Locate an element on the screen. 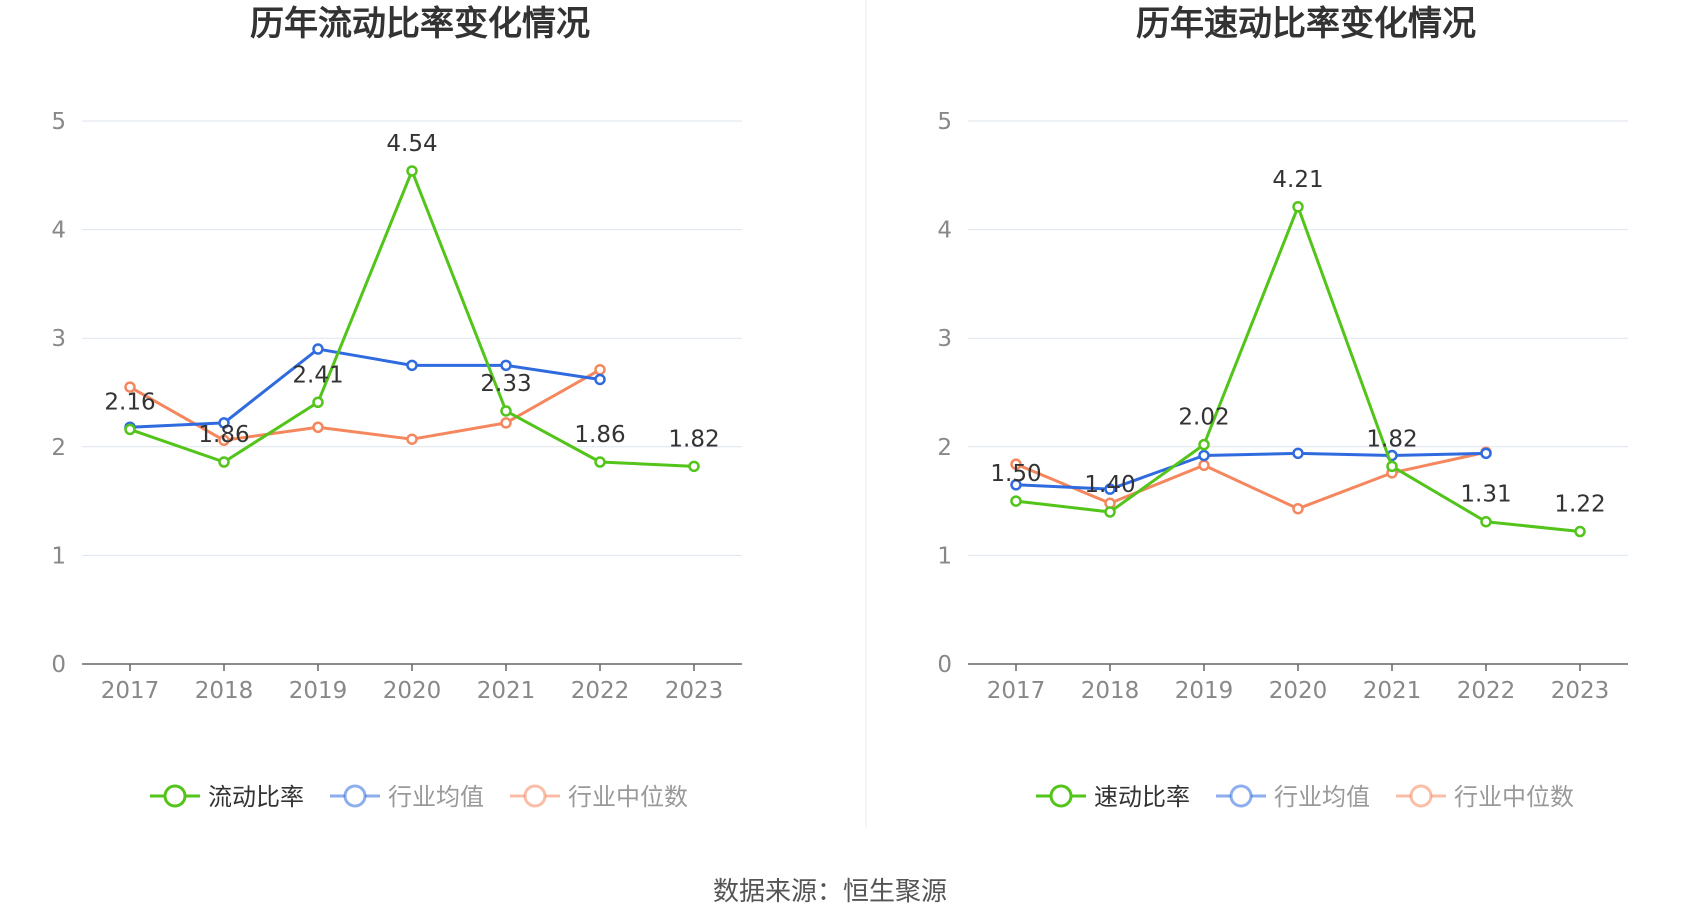 The image size is (1700, 918). legend-label-main: 流动比率 is located at coordinates (256, 797).